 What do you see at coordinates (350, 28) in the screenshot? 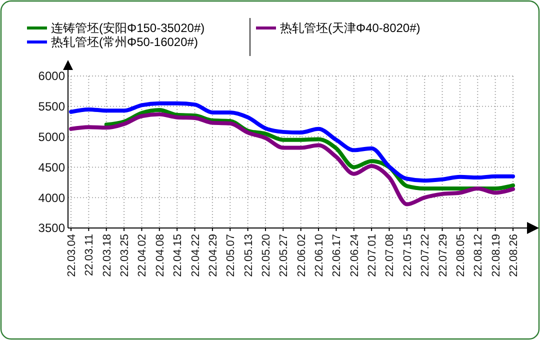
I see `legend-label: 热轧管坯(天津Φ40-8020#)` at bounding box center [350, 28].